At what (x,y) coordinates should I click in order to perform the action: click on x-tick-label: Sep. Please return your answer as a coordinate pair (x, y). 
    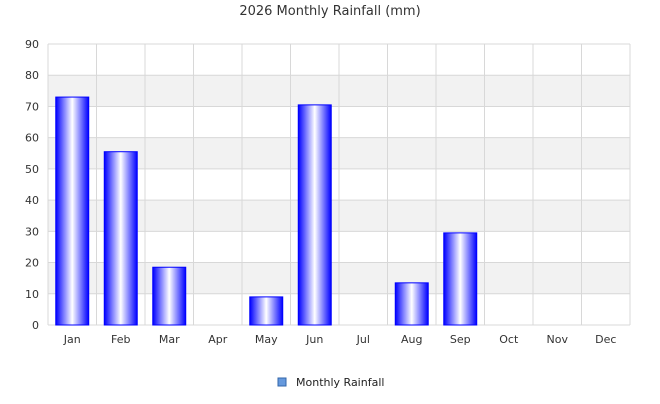
    Looking at the image, I should click on (460, 339).